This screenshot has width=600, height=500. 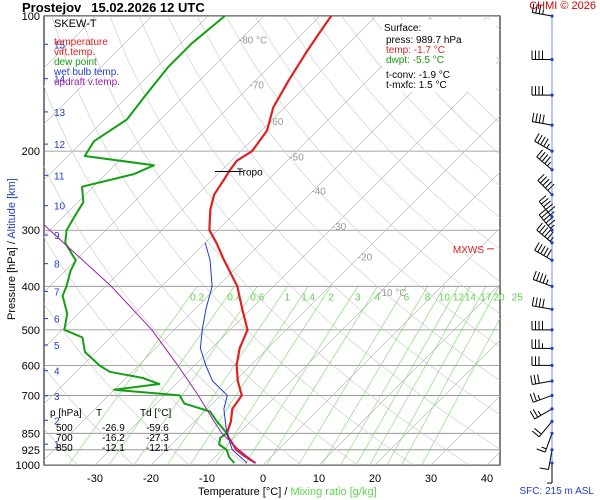 What do you see at coordinates (57, 372) in the screenshot?
I see `altitude-tick-label: 4` at bounding box center [57, 372].